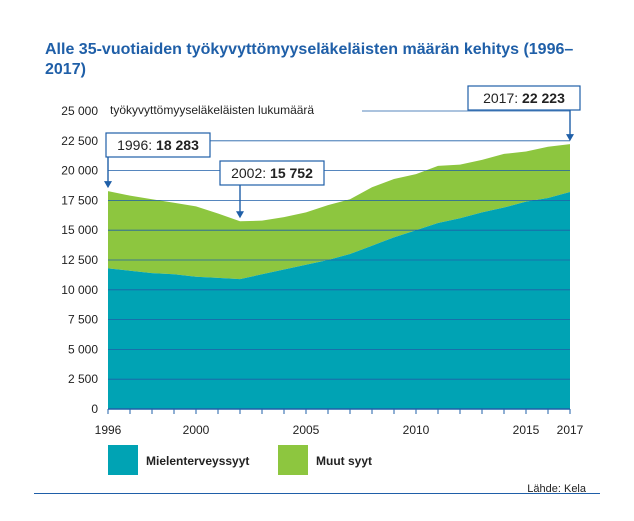 This screenshot has width=634, height=521. Describe the element at coordinates (556, 489) in the screenshot. I see `source-note: Lähde: Kela` at that location.